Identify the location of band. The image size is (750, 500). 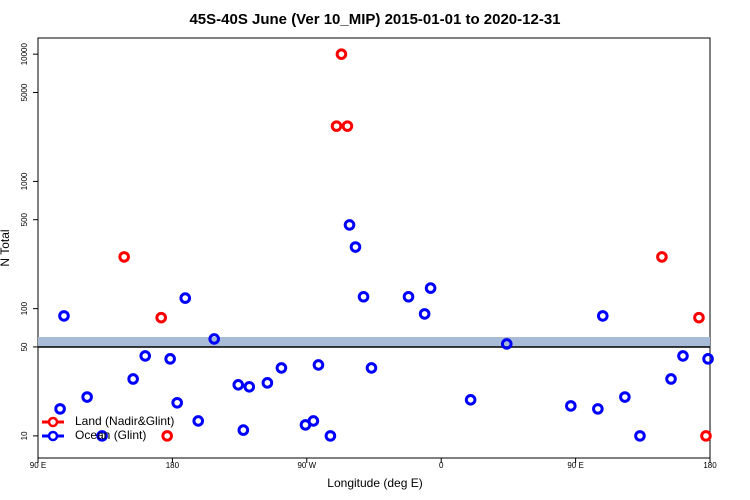
(374, 342).